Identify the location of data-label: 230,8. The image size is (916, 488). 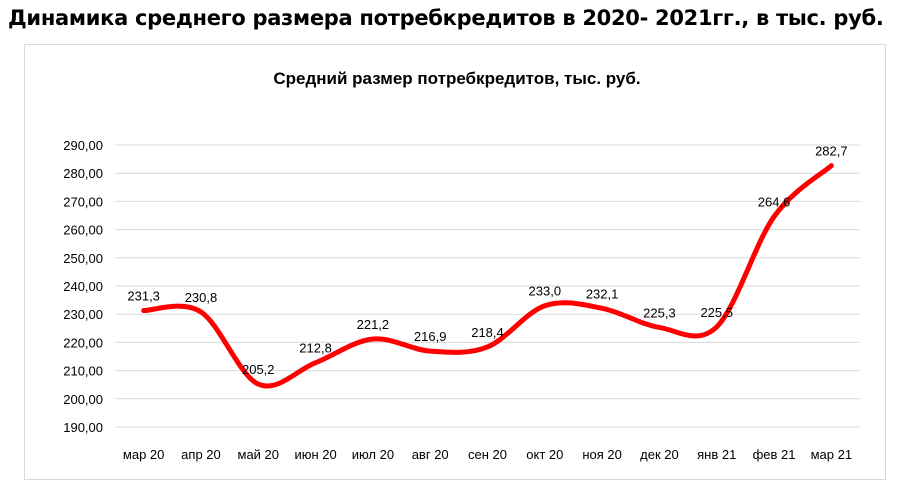
(201, 297).